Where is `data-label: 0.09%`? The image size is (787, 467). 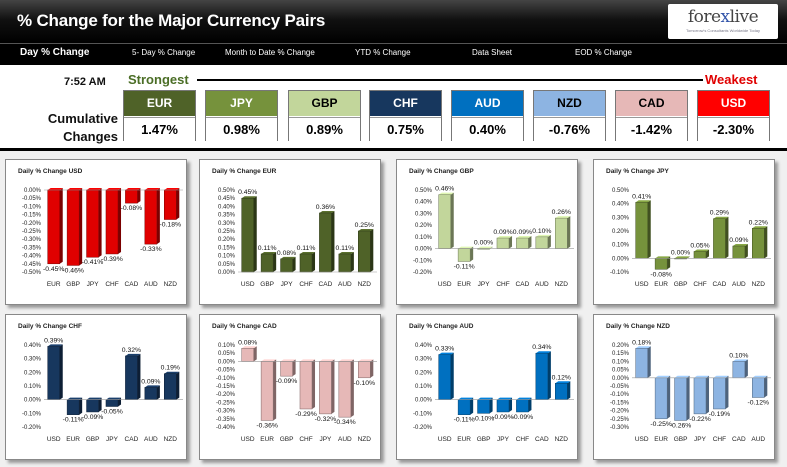 data-label: 0.09% is located at coordinates (738, 240).